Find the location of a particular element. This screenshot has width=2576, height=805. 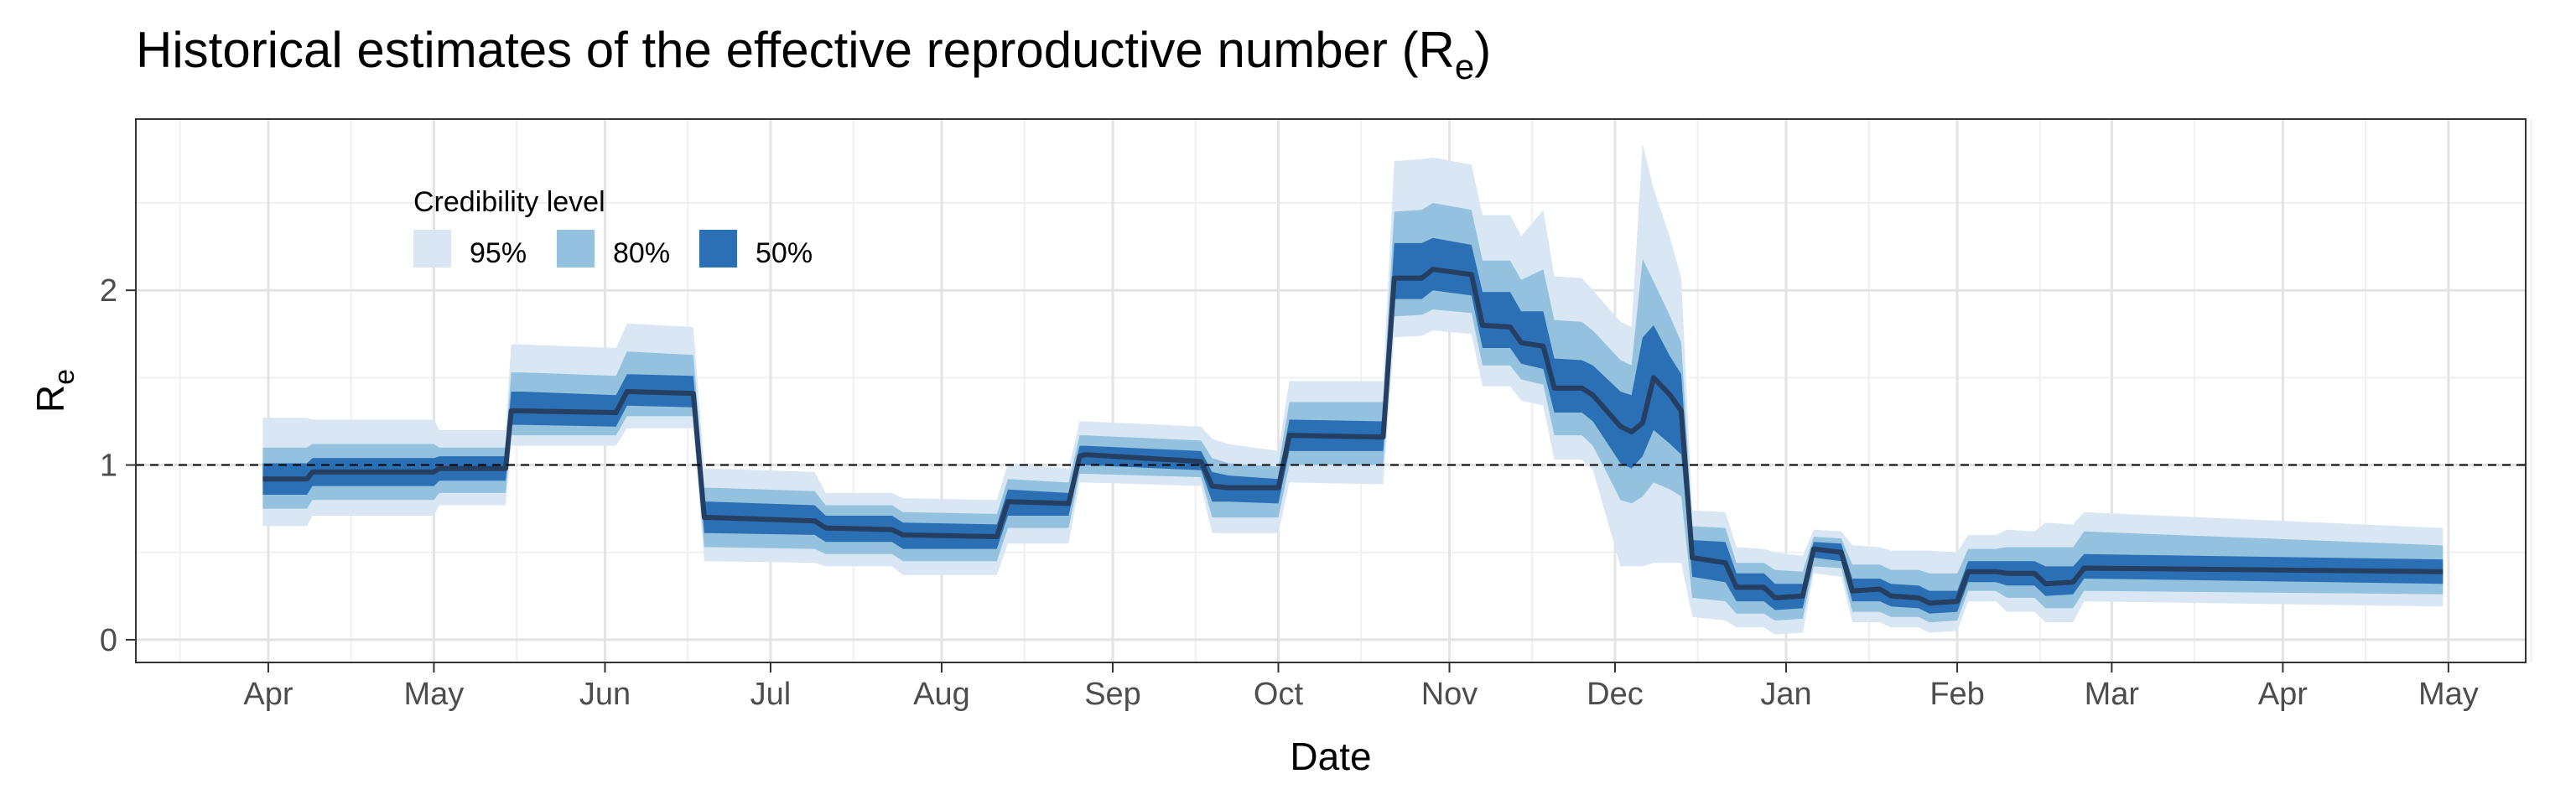

x-tick-label-3: Jul is located at coordinates (771, 694).